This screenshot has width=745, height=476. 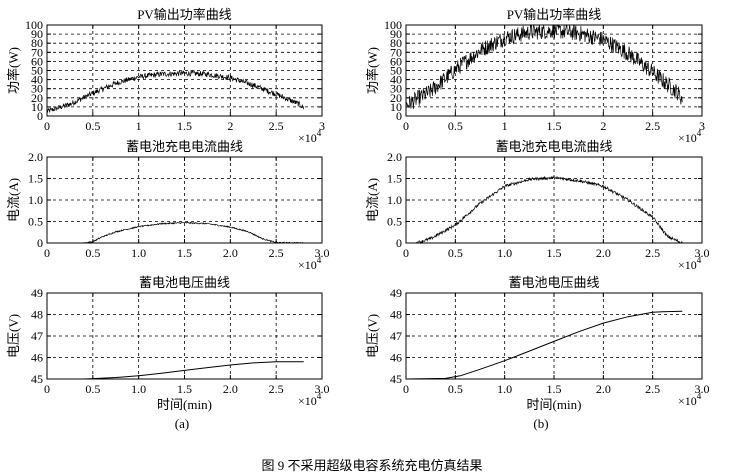 I want to click on y-tick-label: 1.0, so click(x=35, y=200).